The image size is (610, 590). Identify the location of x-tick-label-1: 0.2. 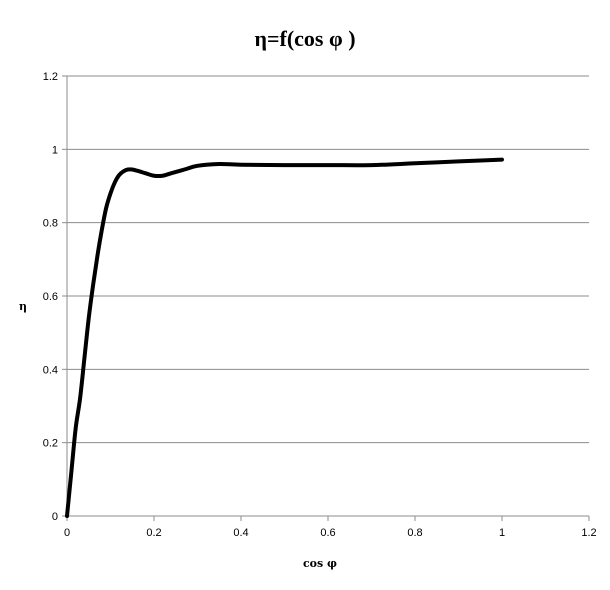
(153, 533).